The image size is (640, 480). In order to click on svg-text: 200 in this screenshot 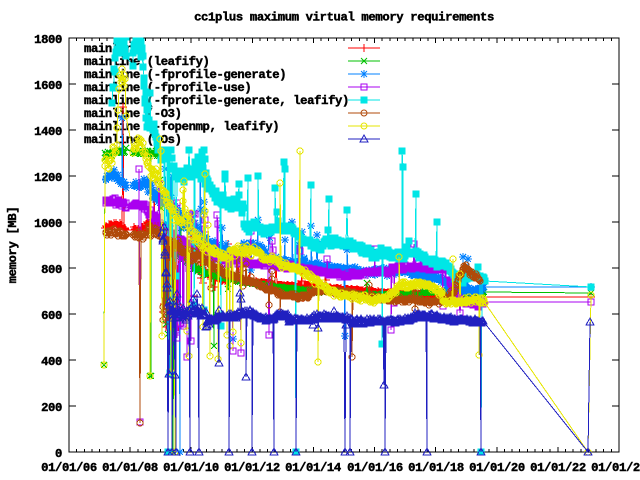, I will do `click(51, 408)`.